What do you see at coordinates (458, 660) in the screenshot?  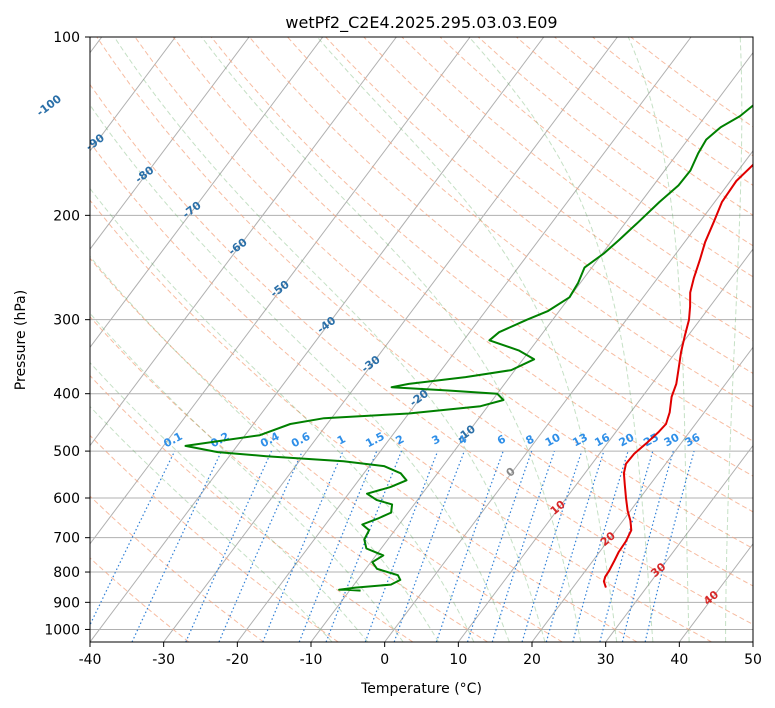 I see `x-tick-label: 10` at bounding box center [458, 660].